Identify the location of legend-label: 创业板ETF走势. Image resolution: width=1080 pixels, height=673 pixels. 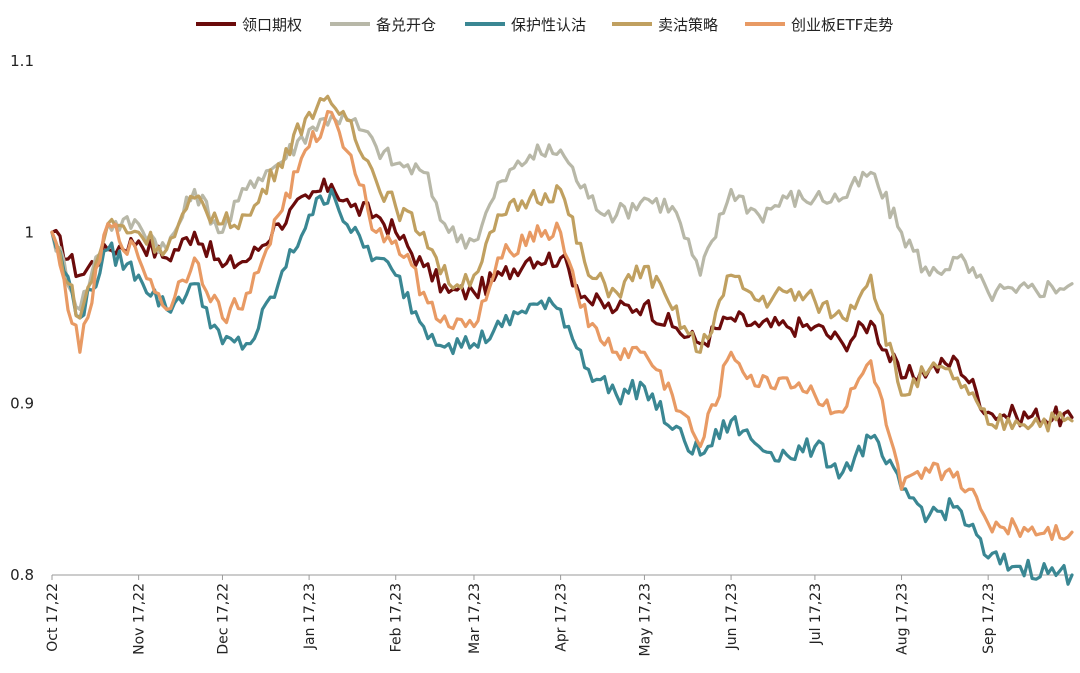
(842, 25).